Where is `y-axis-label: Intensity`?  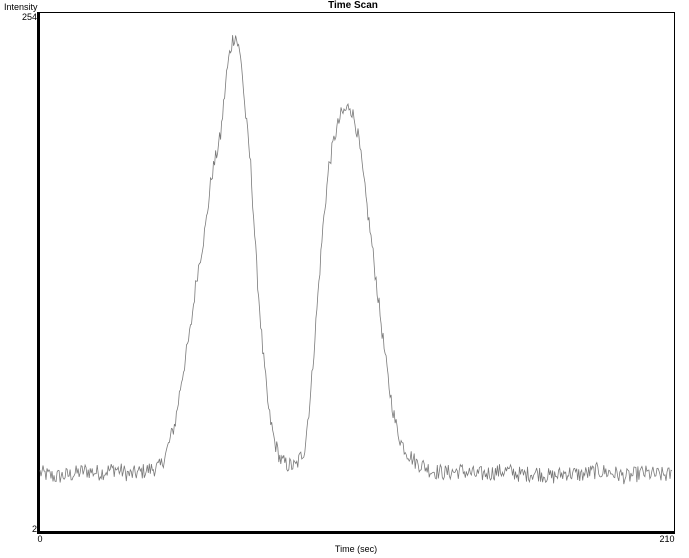
y-axis-label: Intensity is located at coordinates (21, 7).